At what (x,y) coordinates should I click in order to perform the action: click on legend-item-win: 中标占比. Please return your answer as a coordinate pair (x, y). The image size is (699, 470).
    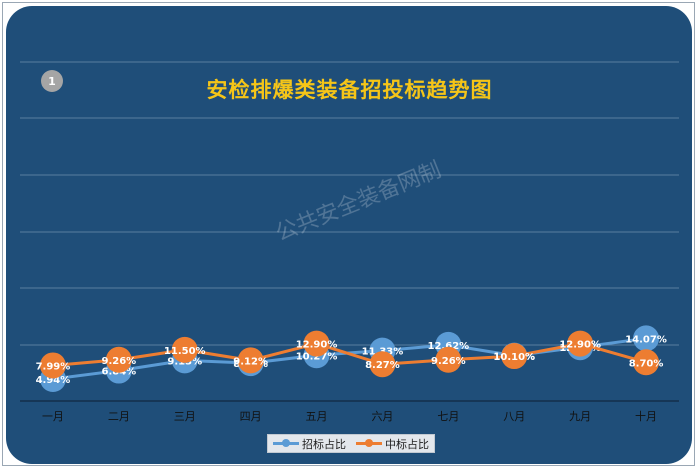
    Looking at the image, I should click on (392, 444).